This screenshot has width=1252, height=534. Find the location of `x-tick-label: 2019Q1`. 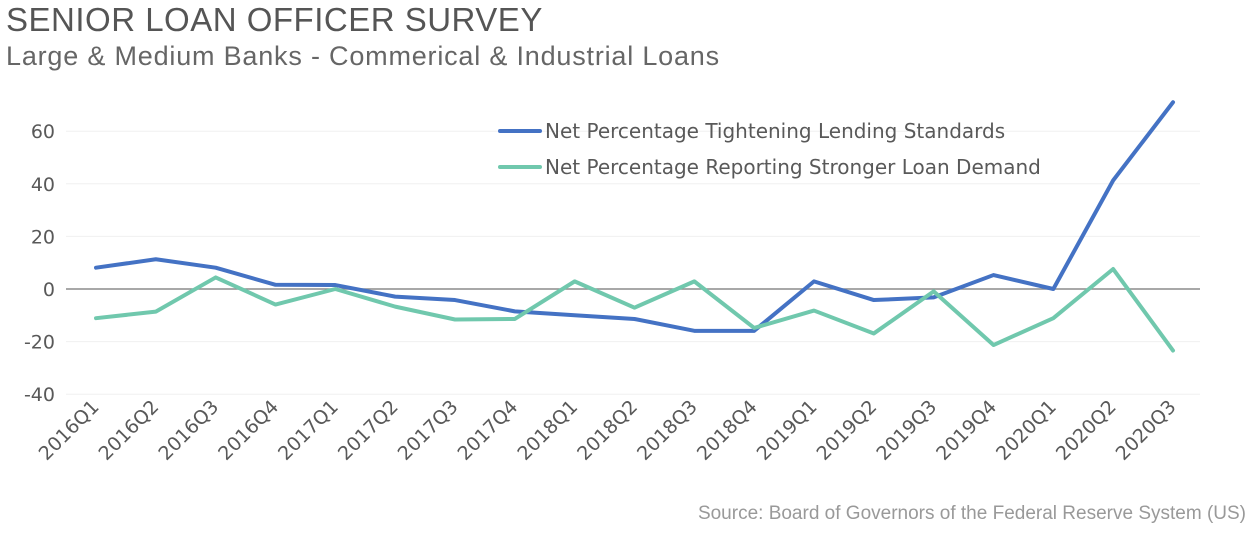

x-tick-label: 2019Q1 is located at coordinates (787, 430).